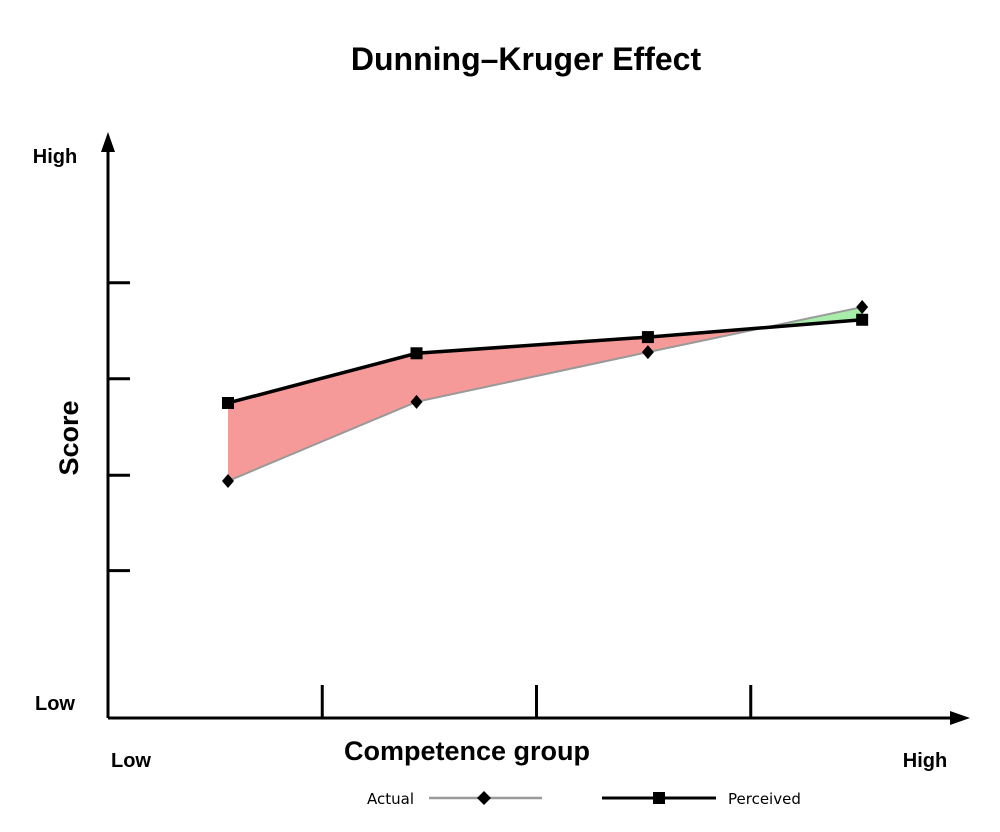  What do you see at coordinates (390, 799) in the screenshot?
I see `legend-label-actual: Actual` at bounding box center [390, 799].